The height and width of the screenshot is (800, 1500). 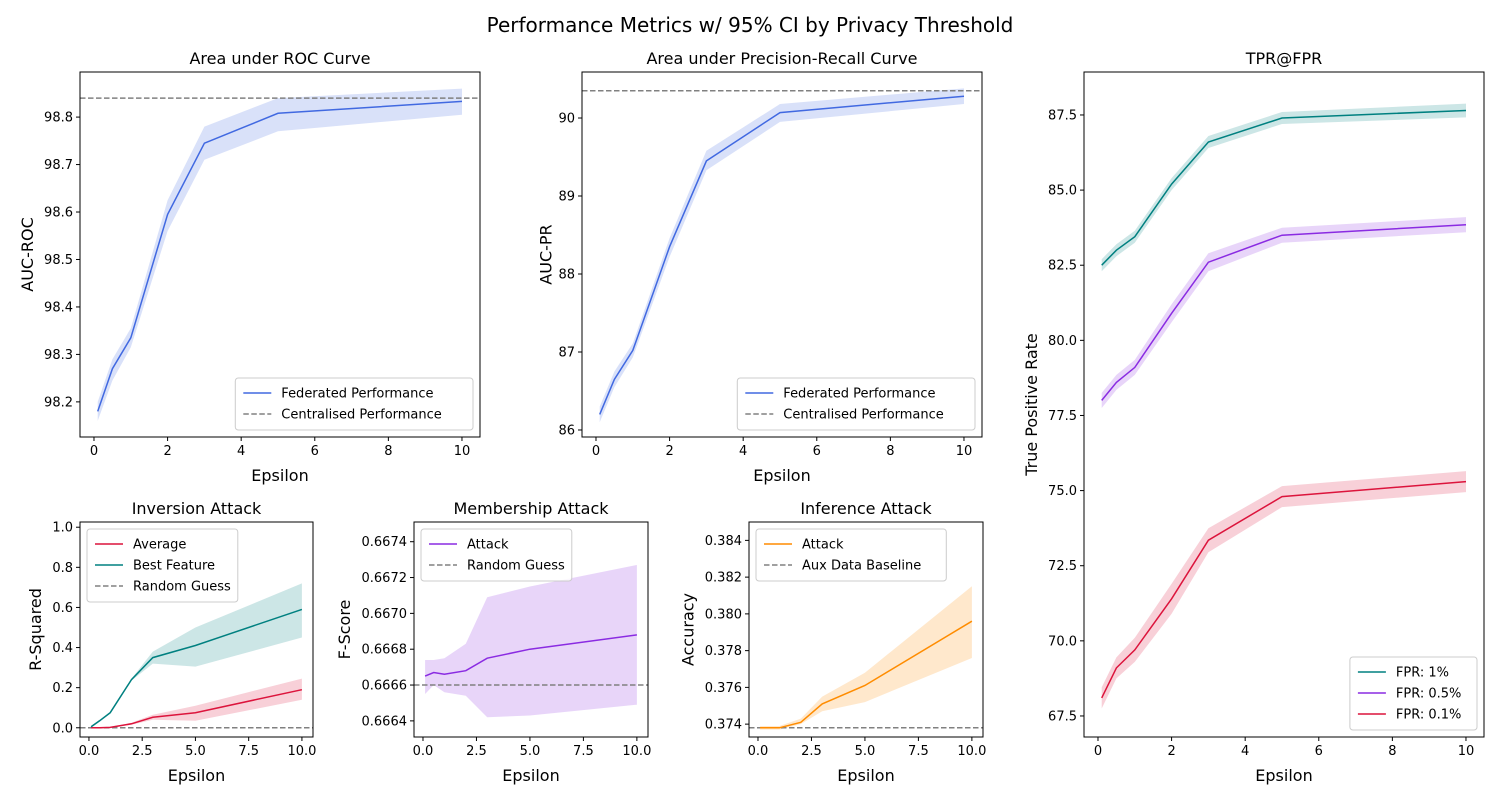 I want to click on y-tick-label: 90, so click(x=566, y=119).